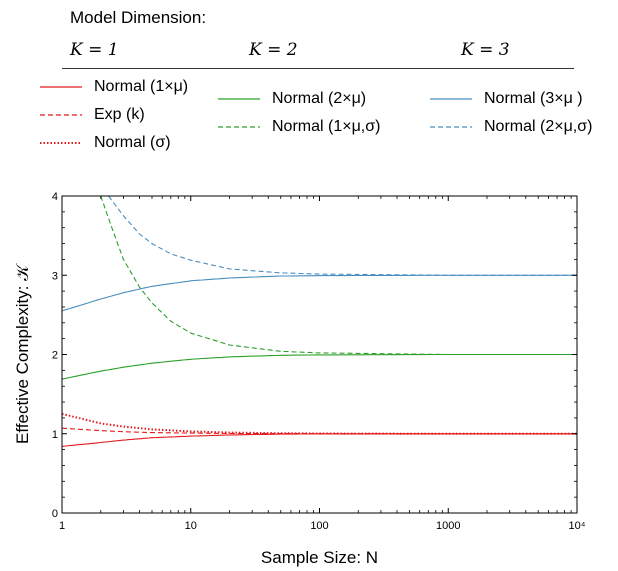 This screenshot has width=618, height=571. Describe the element at coordinates (119, 114) in the screenshot. I see `legend-item-label: Exp (k)` at that location.